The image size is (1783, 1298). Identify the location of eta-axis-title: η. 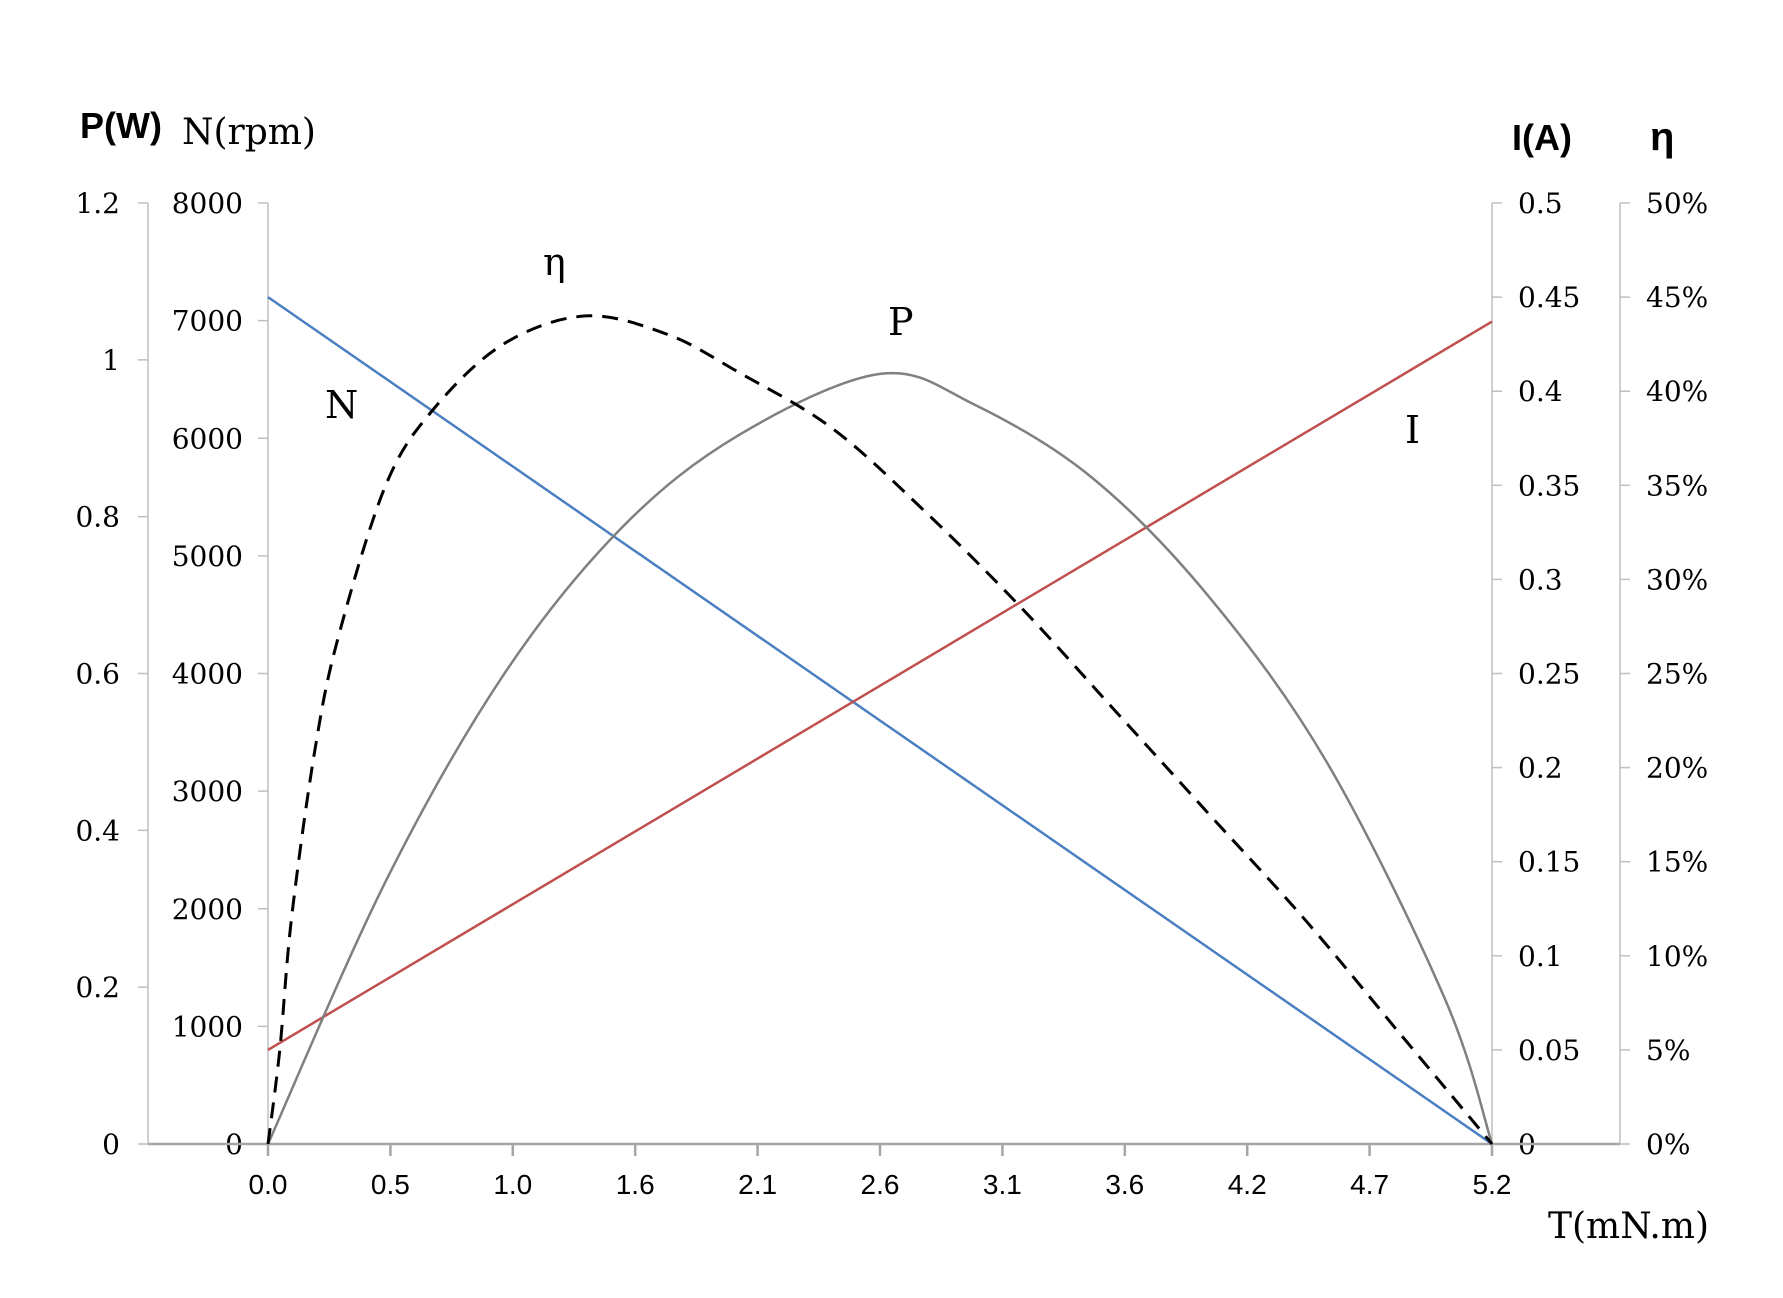
(1662, 137).